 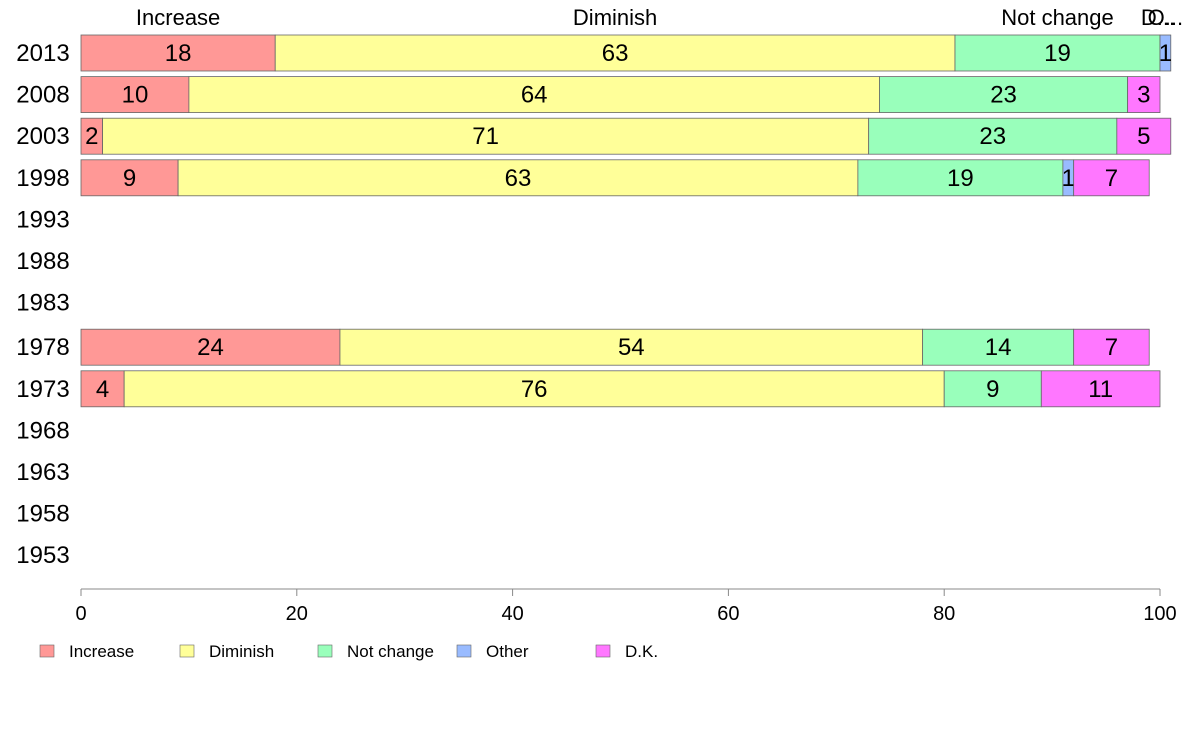 What do you see at coordinates (641, 651) in the screenshot?
I see `legend-label: D.K.` at bounding box center [641, 651].